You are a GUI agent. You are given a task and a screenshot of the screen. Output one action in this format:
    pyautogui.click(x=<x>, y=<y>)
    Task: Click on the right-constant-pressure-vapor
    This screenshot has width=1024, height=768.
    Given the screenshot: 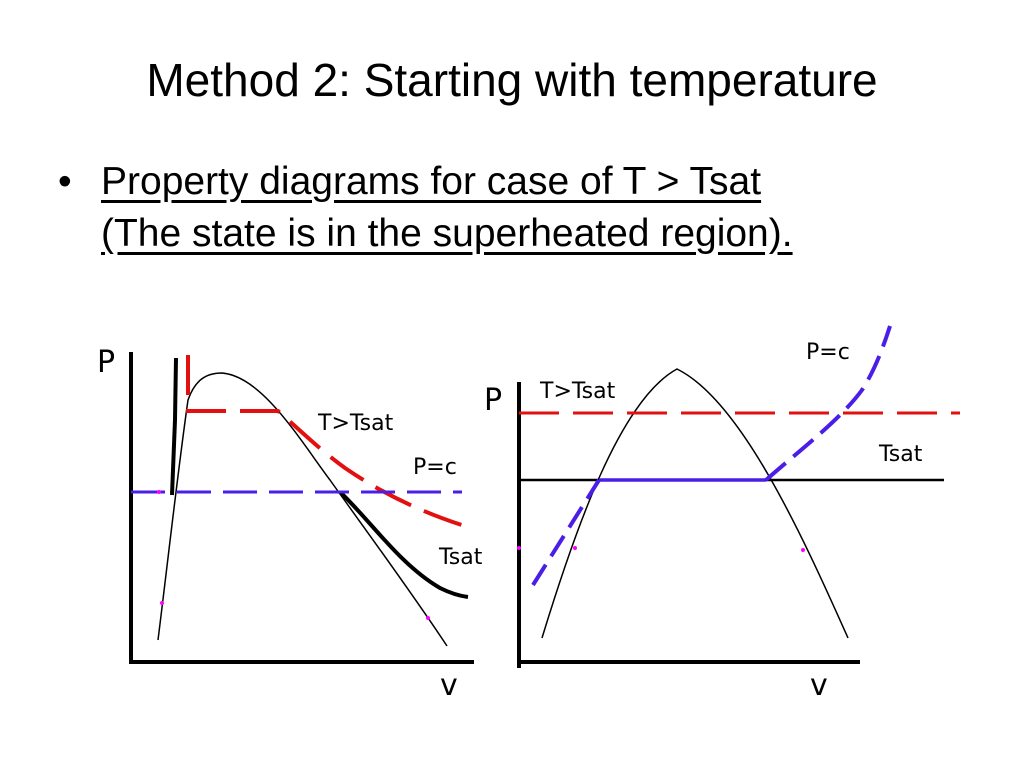 What is the action you would take?
    pyautogui.click(x=828, y=403)
    